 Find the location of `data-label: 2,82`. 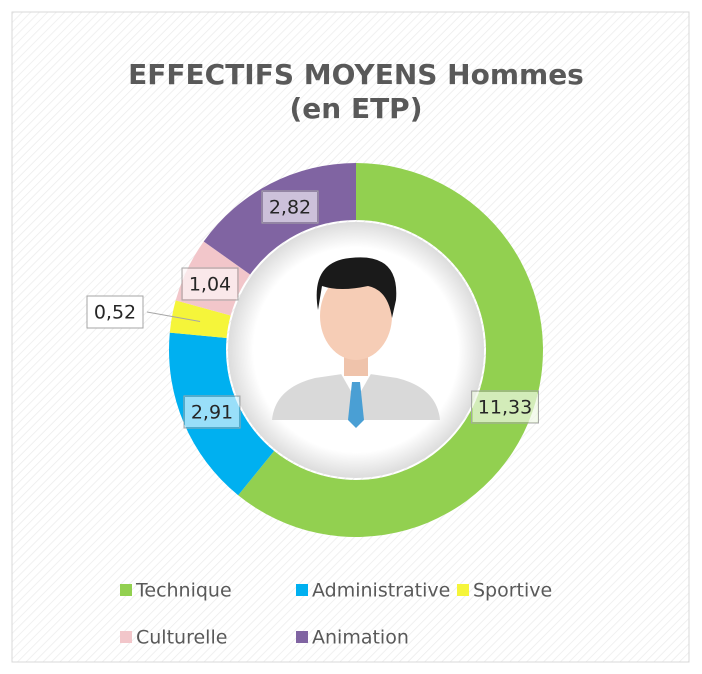

data-label: 2,82 is located at coordinates (290, 208).